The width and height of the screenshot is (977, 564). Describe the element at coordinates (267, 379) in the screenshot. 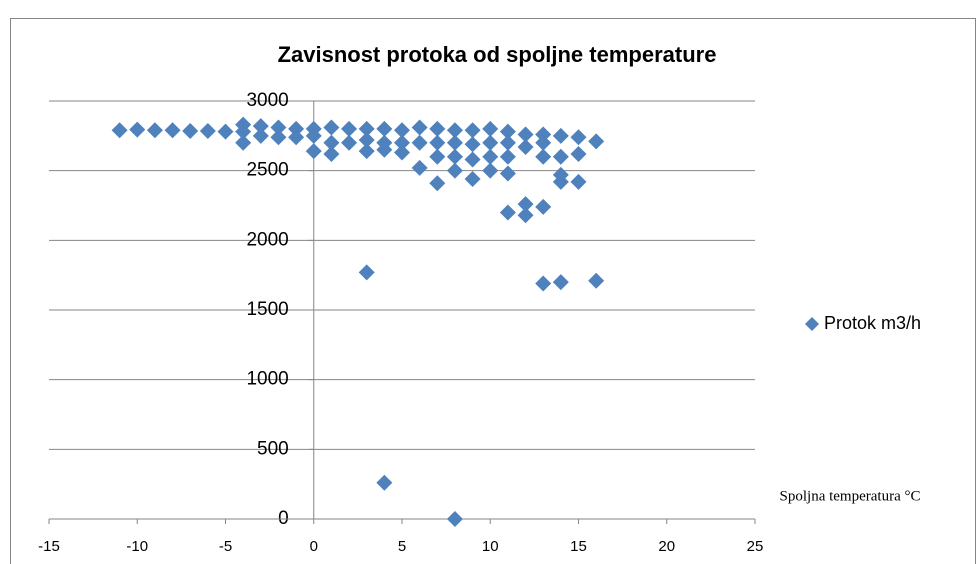

I see `y-tick-label: 1000` at that location.